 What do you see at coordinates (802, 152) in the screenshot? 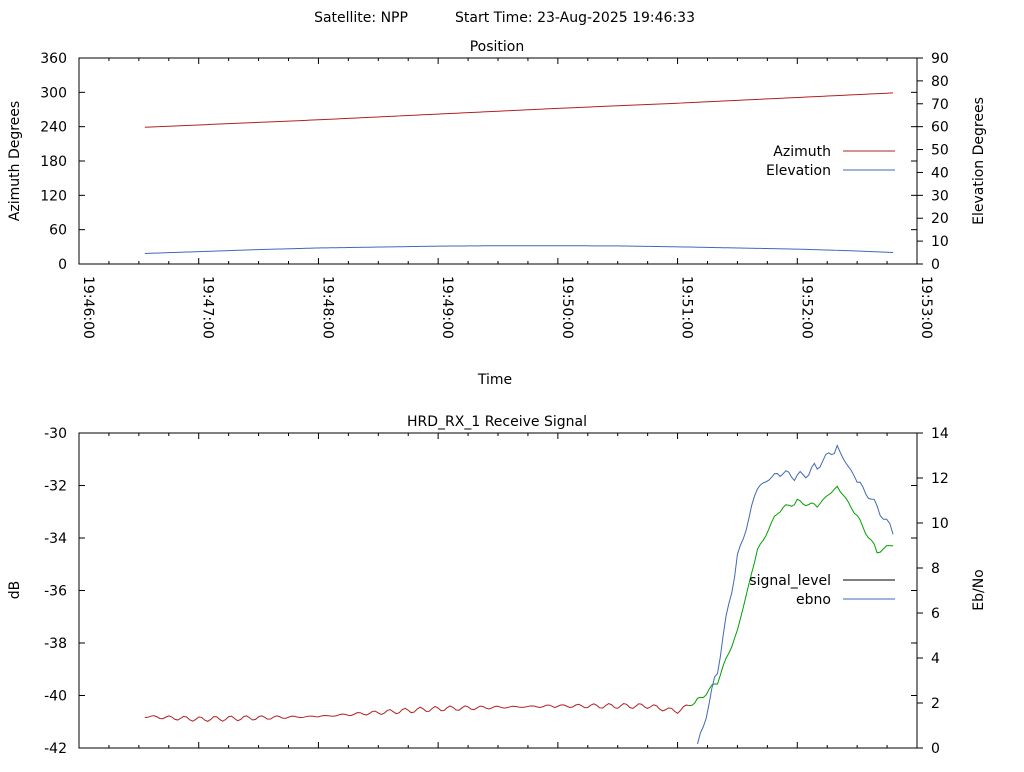
I see `legend-label: Azimuth` at bounding box center [802, 152].